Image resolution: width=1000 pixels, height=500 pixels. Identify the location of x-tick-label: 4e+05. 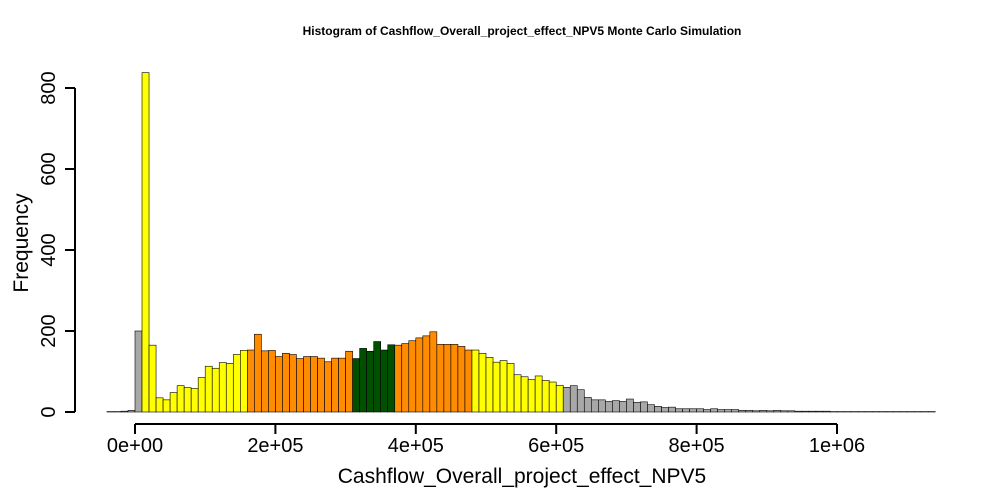
(416, 446).